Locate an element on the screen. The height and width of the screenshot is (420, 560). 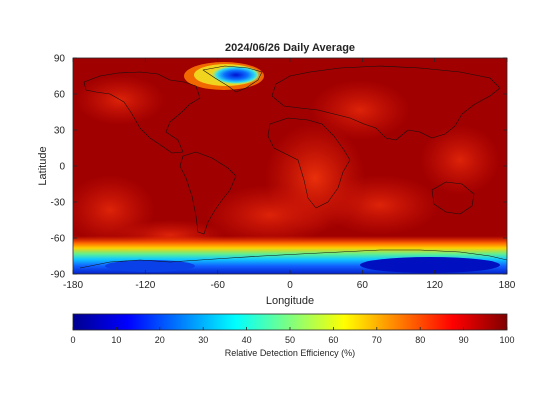
x-tick-label: 60 is located at coordinates (363, 285).